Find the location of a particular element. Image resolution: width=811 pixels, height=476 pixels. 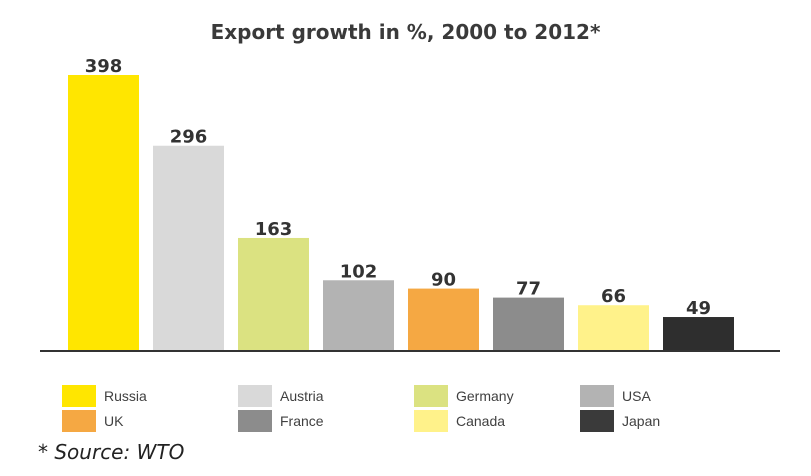

bar-austria is located at coordinates (188, 248).